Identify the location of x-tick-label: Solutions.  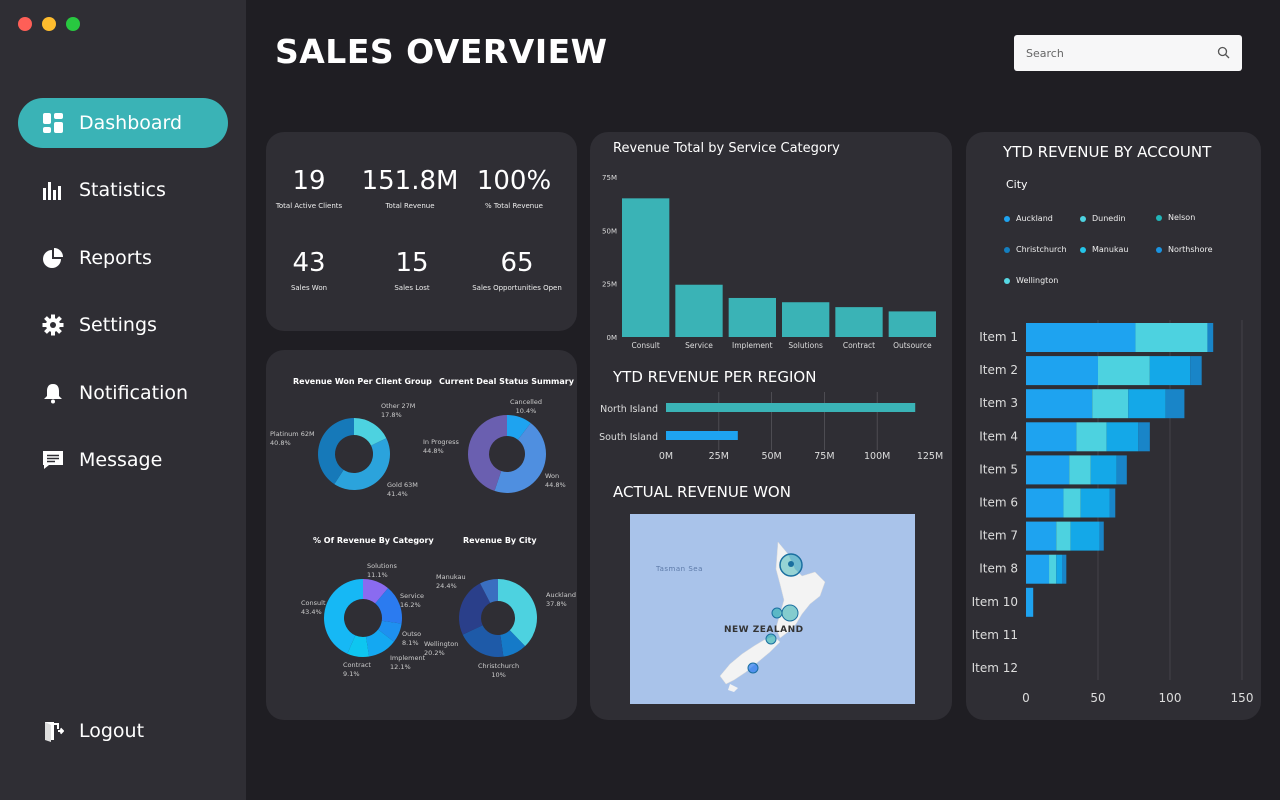
(805, 345).